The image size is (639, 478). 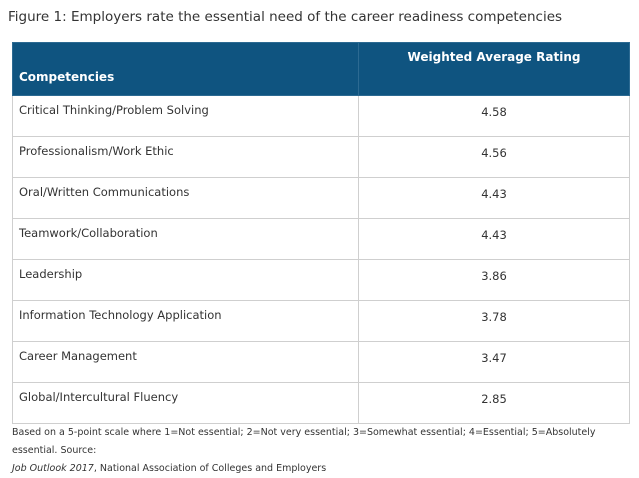 What do you see at coordinates (494, 116) in the screenshot?
I see `rating-value: 4.58` at bounding box center [494, 116].